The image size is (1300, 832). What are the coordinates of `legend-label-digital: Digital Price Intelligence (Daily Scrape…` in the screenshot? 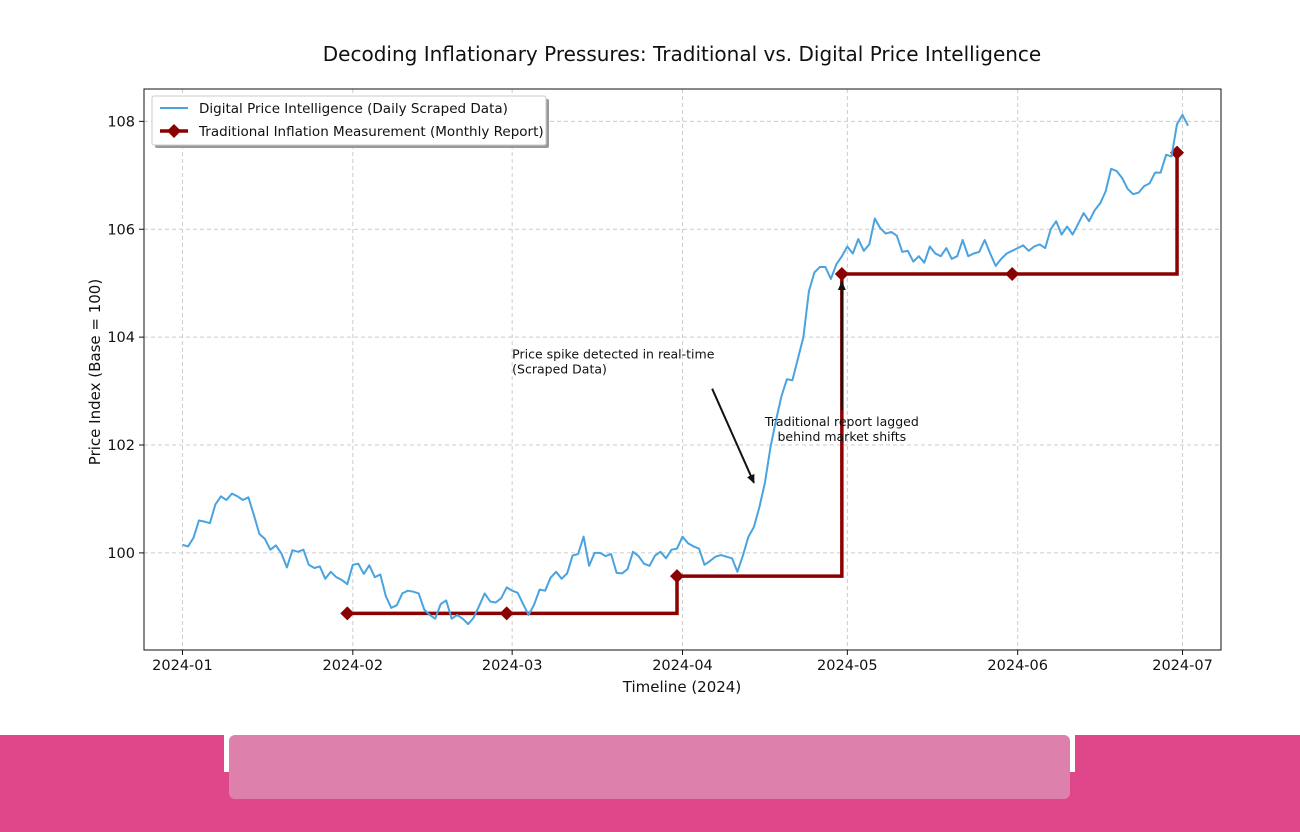 It's located at (353, 109).